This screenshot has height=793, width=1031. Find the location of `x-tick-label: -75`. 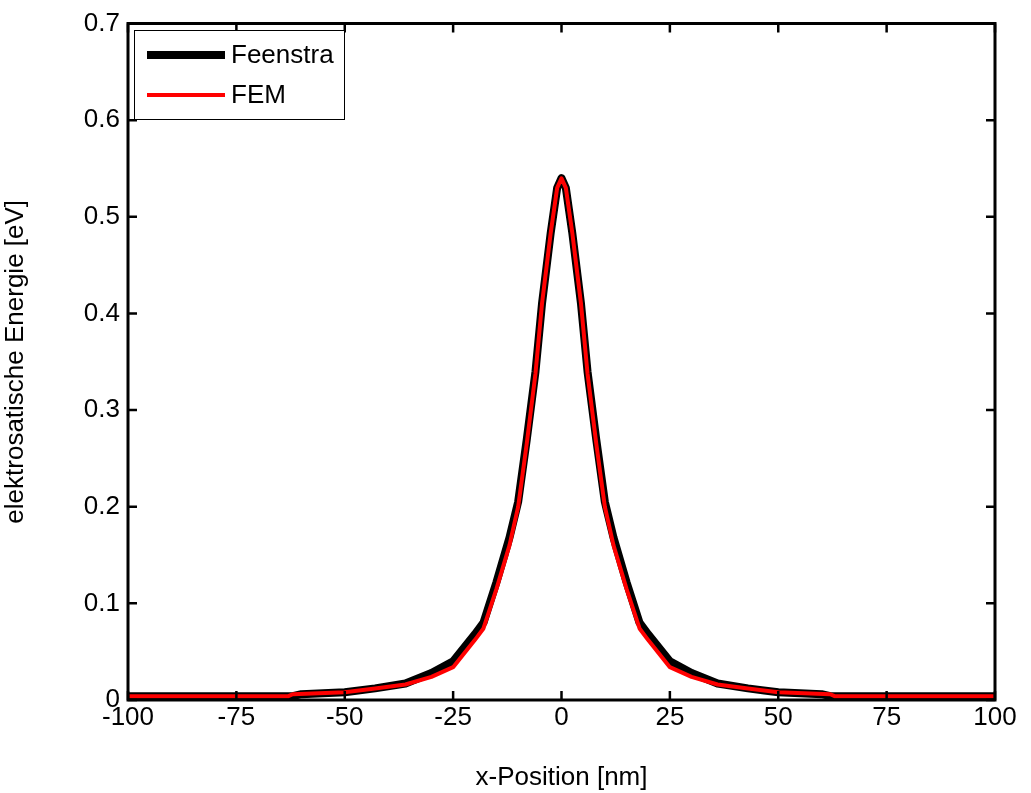

x-tick-label: -75 is located at coordinates (236, 715).